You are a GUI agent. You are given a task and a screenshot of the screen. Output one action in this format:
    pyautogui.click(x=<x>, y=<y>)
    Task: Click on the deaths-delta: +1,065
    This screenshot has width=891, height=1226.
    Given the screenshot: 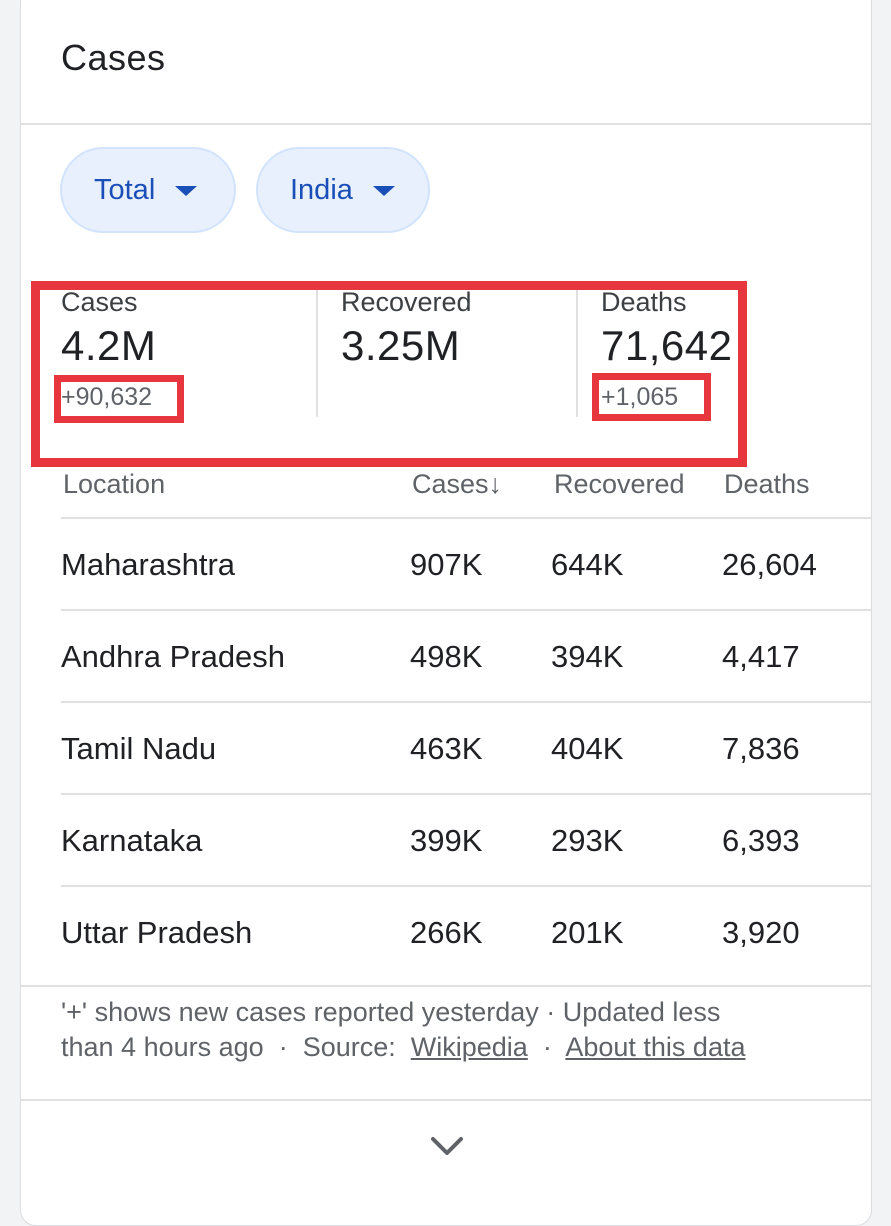 What is the action you would take?
    pyautogui.click(x=640, y=397)
    